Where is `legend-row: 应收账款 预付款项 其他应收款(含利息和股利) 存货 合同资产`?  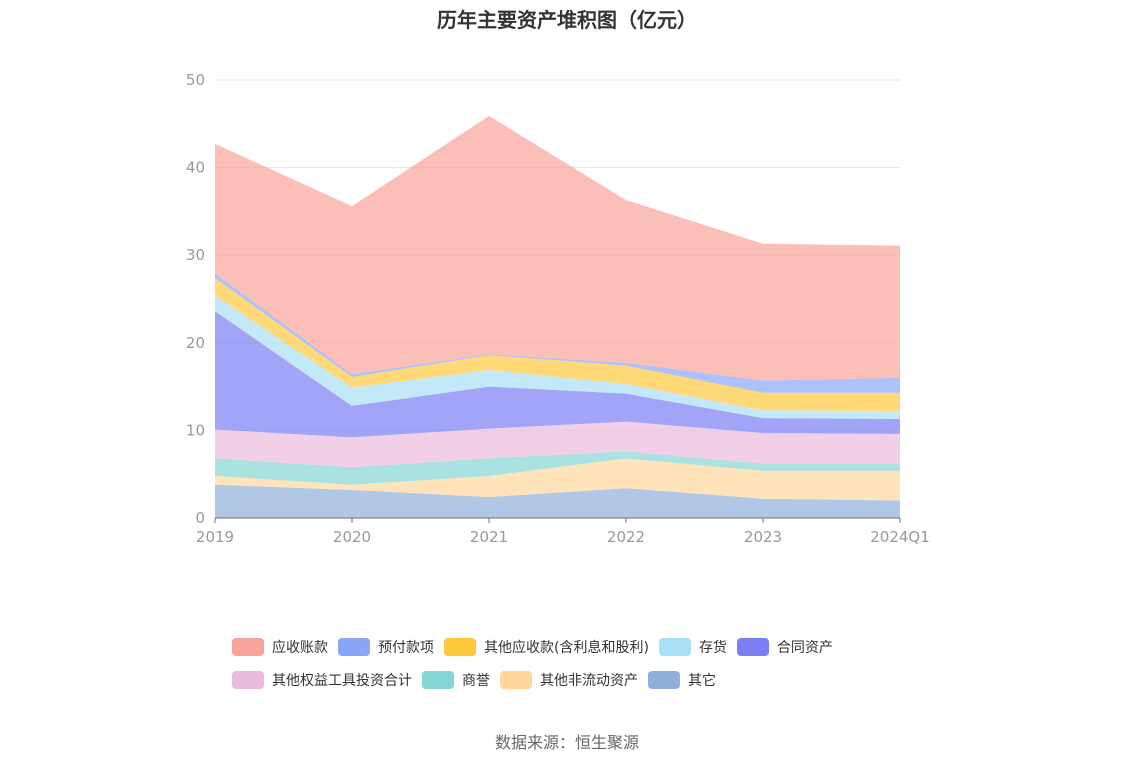 legend-row: 应收账款 预付款项 其他应收款(含利息和股利) 存货 合同资产 is located at coordinates (577, 646).